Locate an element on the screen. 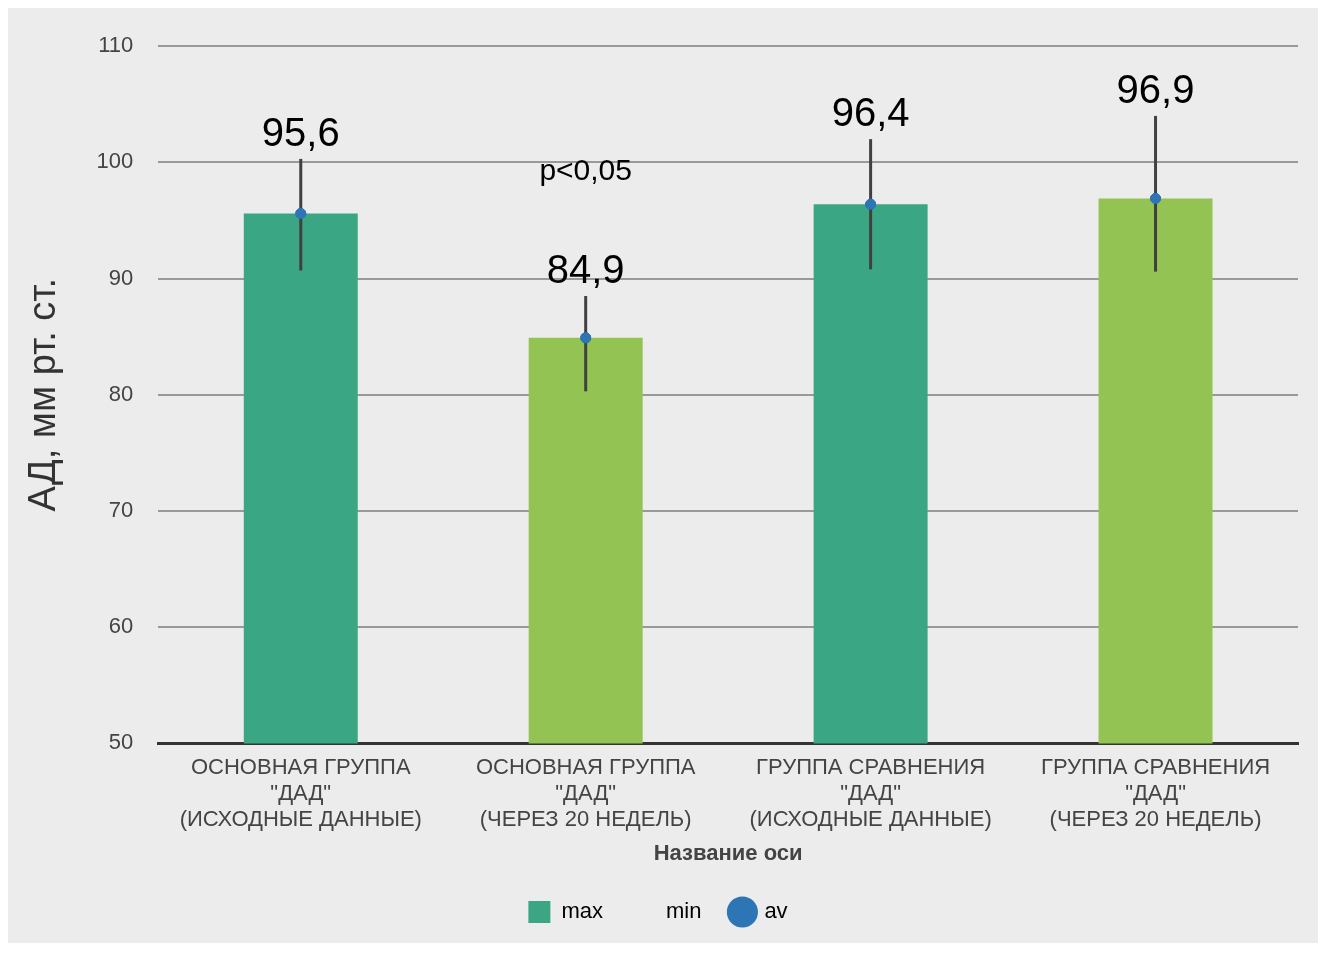 Image resolution: width=1333 pixels, height=955 pixels. legend-label: av is located at coordinates (776, 911).